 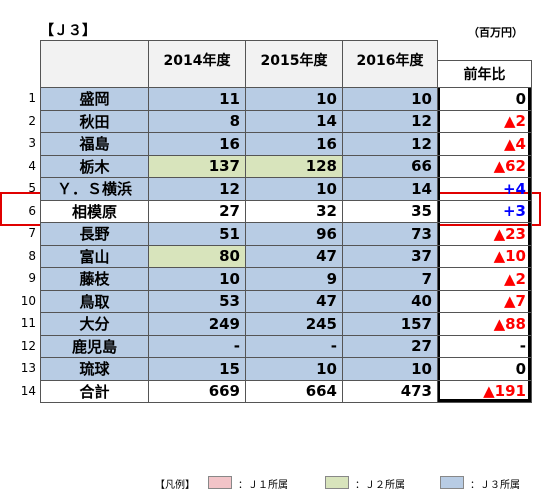 I want to click on row-name: 鳥取, so click(x=94, y=301).